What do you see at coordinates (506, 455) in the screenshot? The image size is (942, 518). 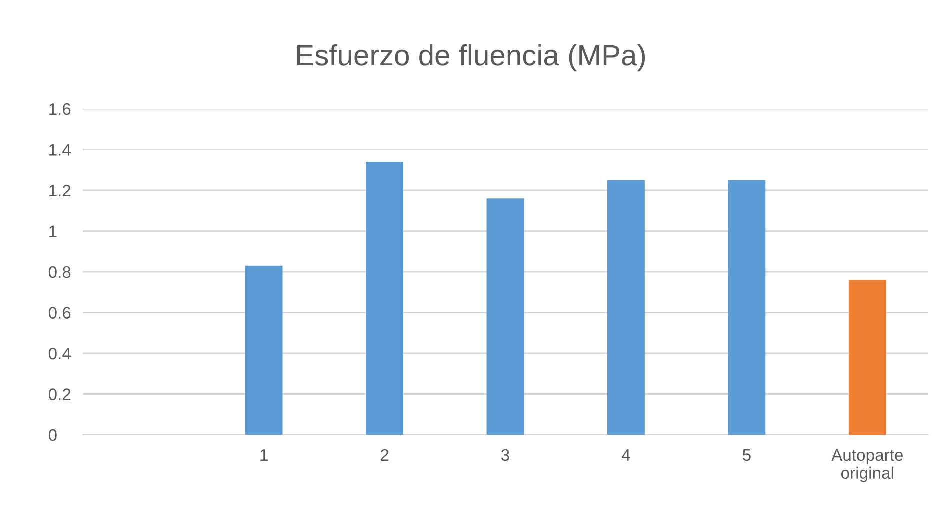 I see `x-tick-label: 3` at bounding box center [506, 455].